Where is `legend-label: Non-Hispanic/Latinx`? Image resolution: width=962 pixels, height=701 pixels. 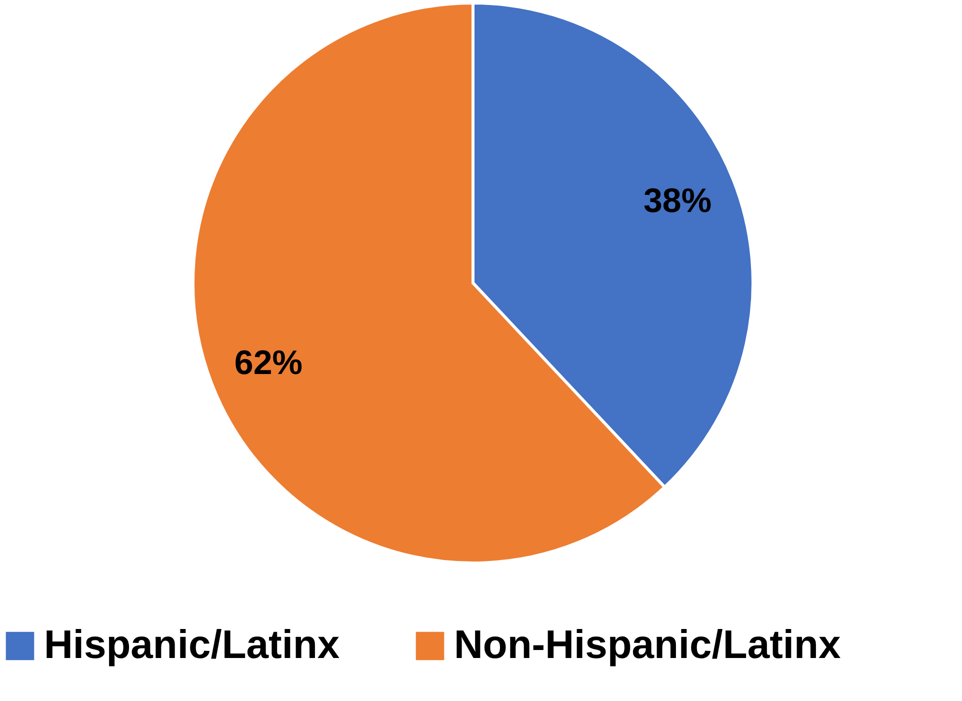 legend-label: Non-Hispanic/Latinx is located at coordinates (647, 645).